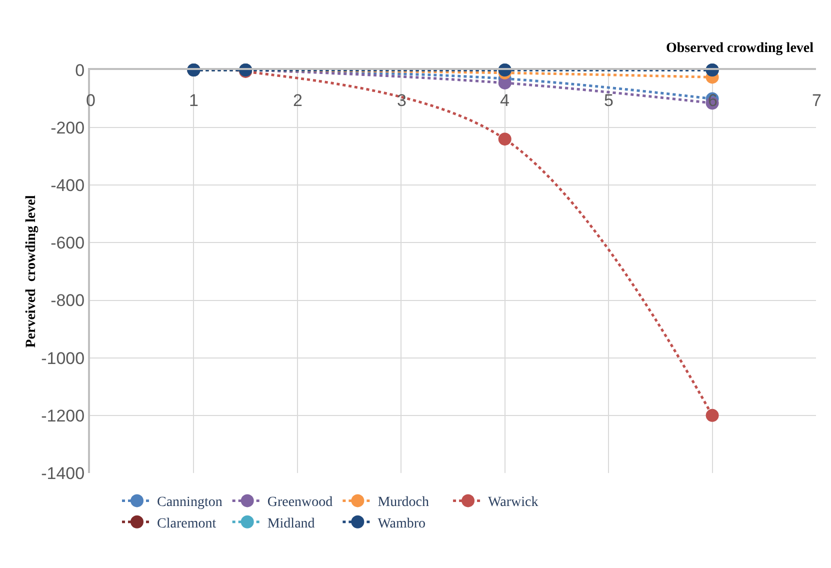 The height and width of the screenshot is (568, 831). Describe the element at coordinates (186, 524) in the screenshot. I see `legend-label: Claremont` at that location.